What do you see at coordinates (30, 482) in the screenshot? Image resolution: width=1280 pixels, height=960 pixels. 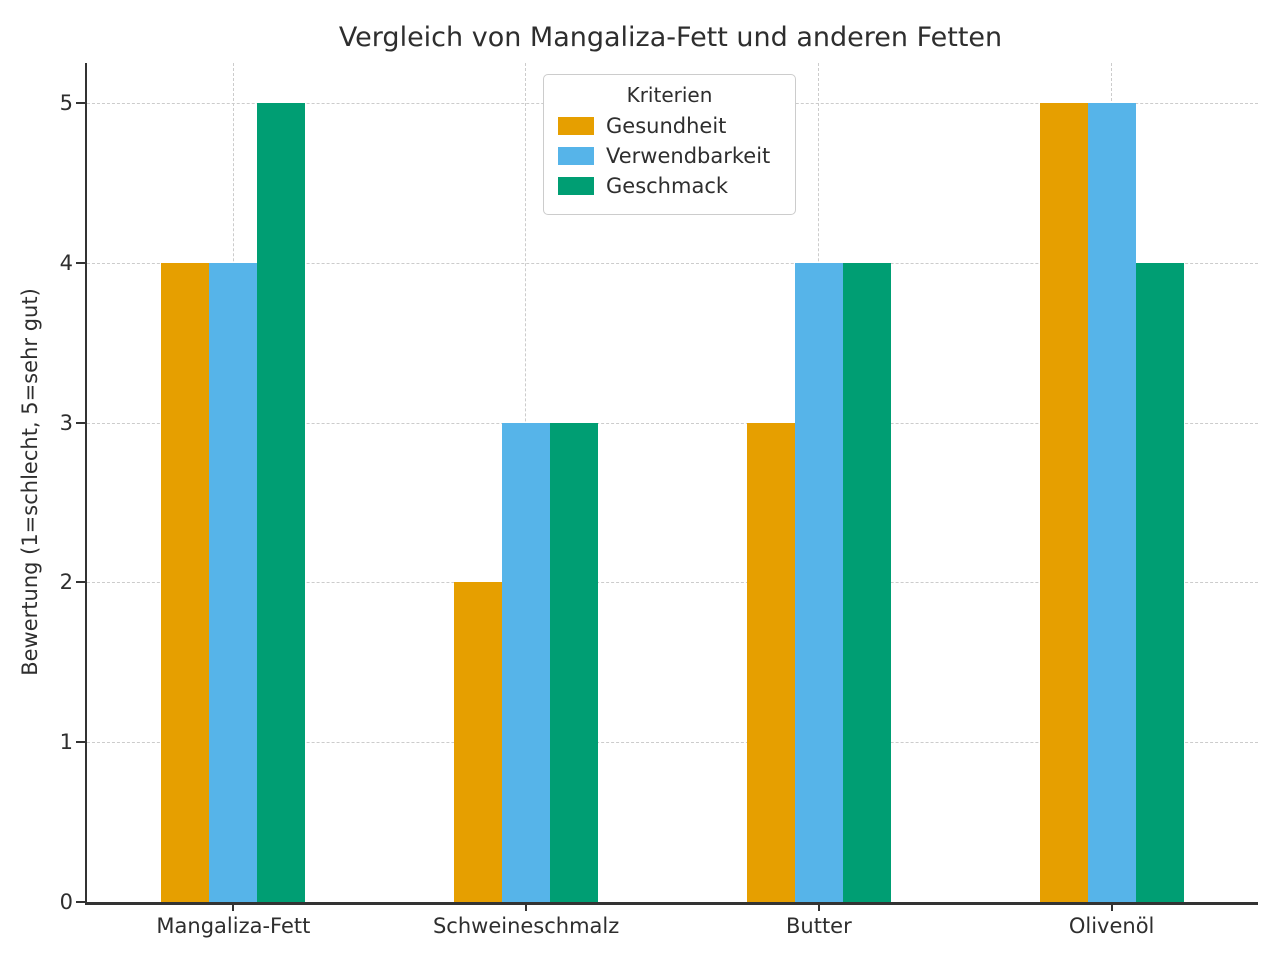 I see `y-axis-label: Bewertung (1=schlecht, 5=sehr gut)` at bounding box center [30, 482].